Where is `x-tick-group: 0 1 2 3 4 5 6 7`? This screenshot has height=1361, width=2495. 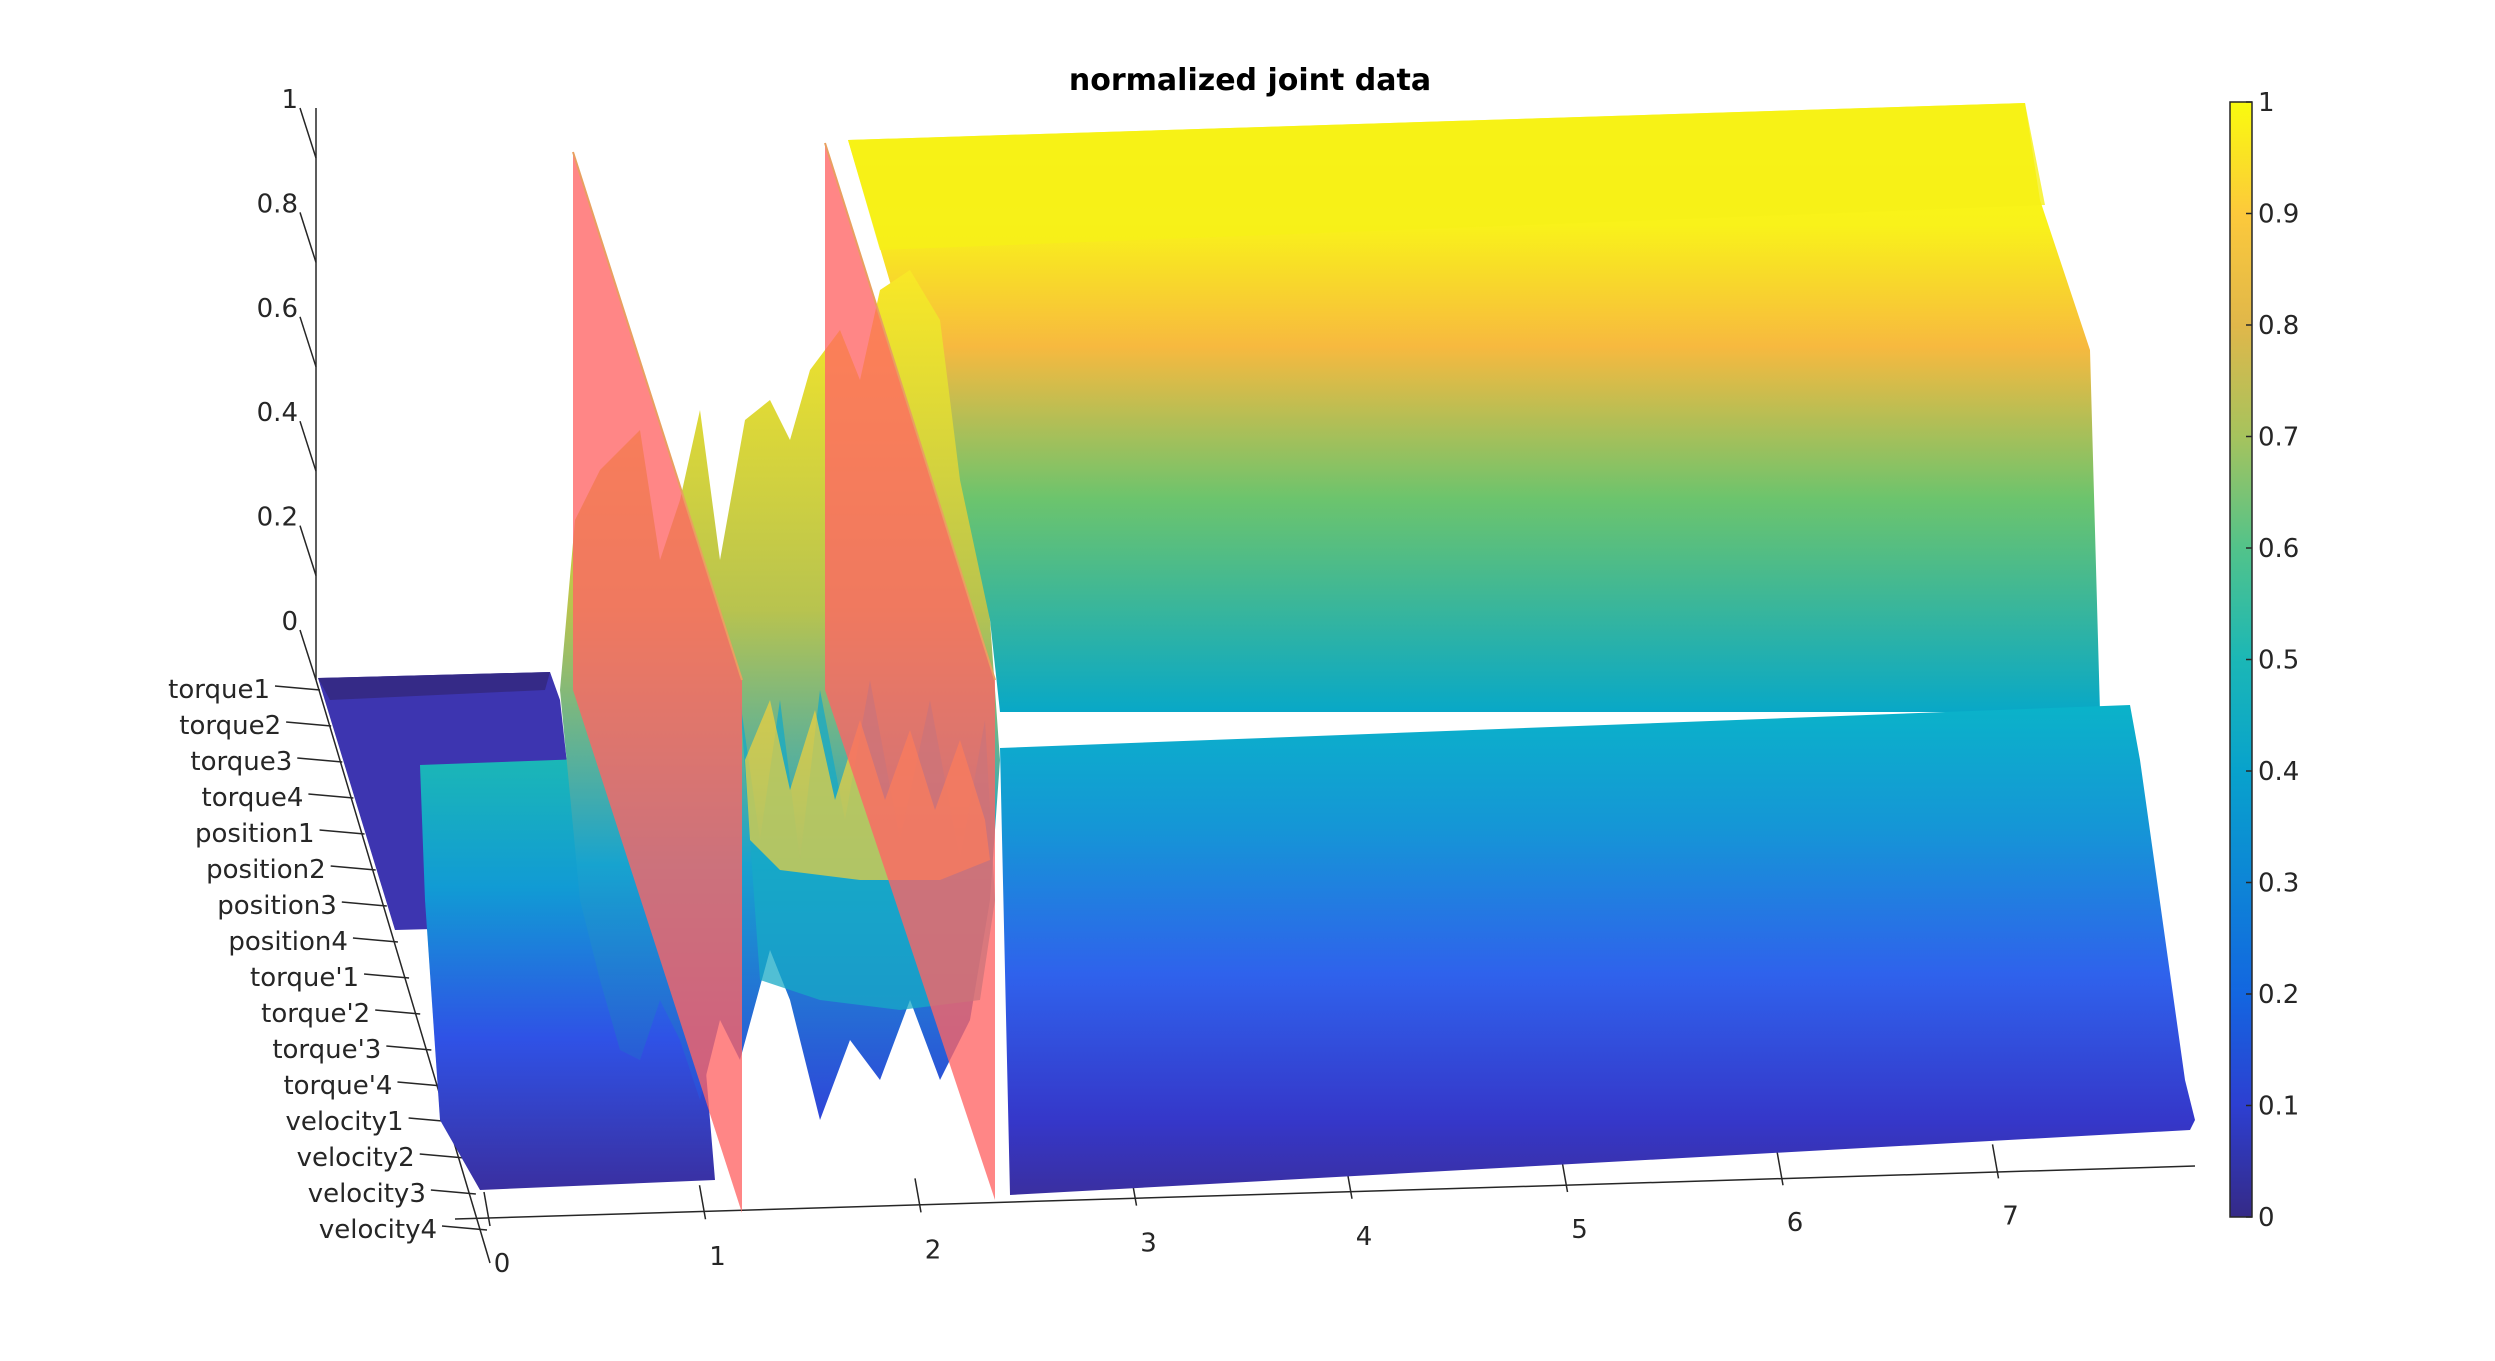
x-tick-group: 0 1 2 3 4 5 6 7 is located at coordinates (1251, 1211).